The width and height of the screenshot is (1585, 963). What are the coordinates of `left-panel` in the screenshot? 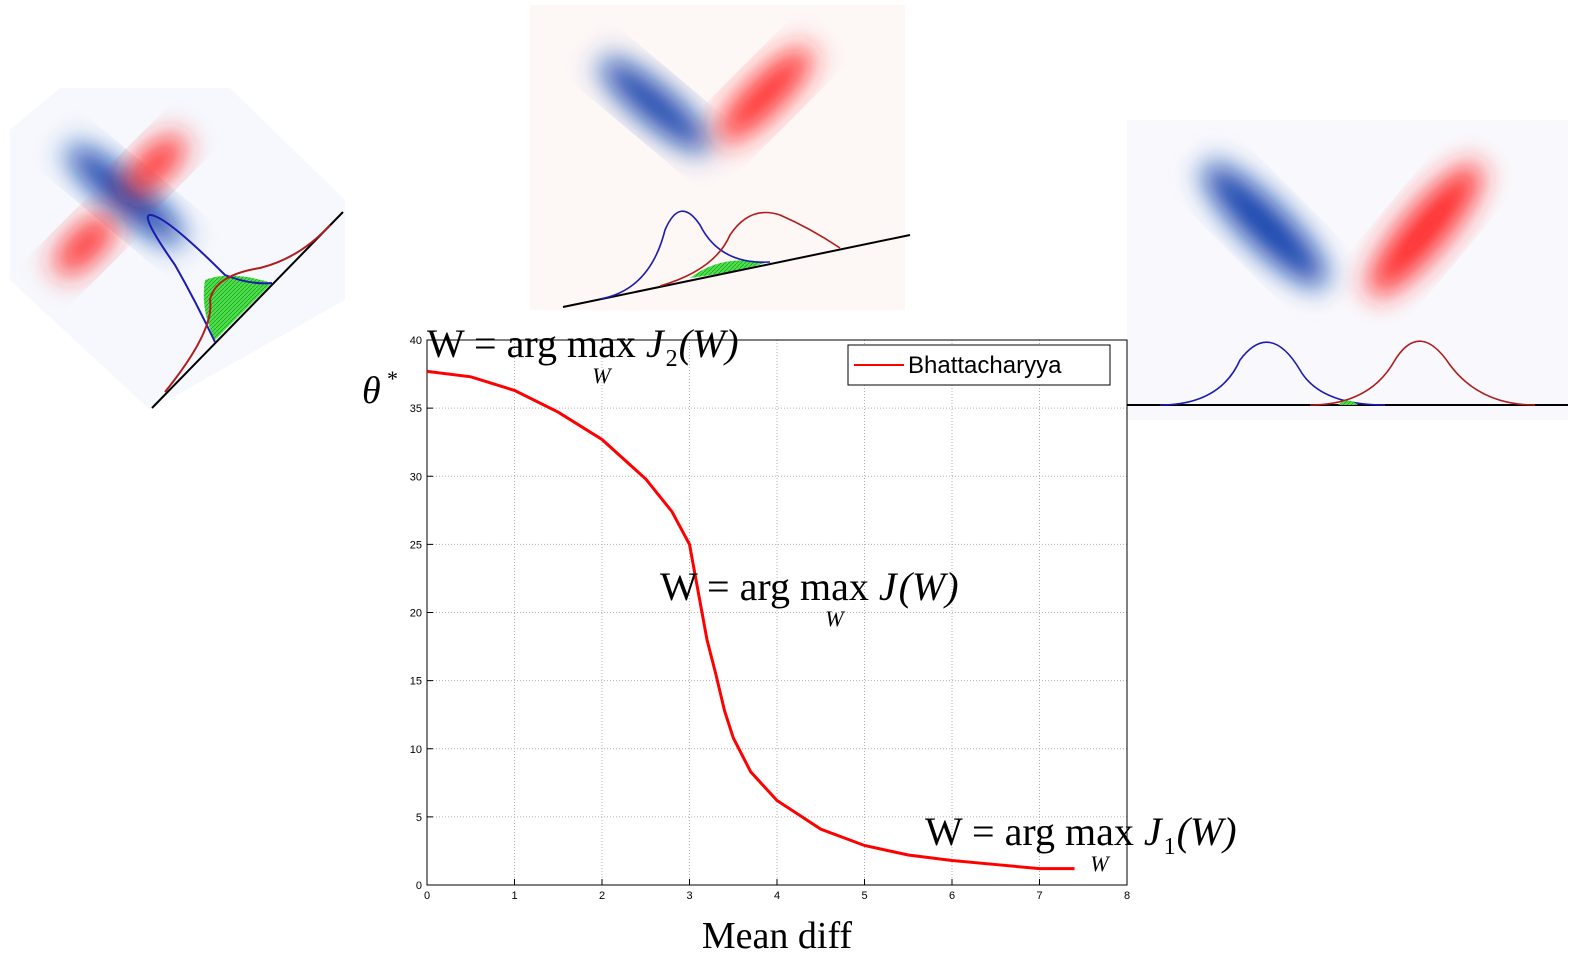 It's located at (177, 249).